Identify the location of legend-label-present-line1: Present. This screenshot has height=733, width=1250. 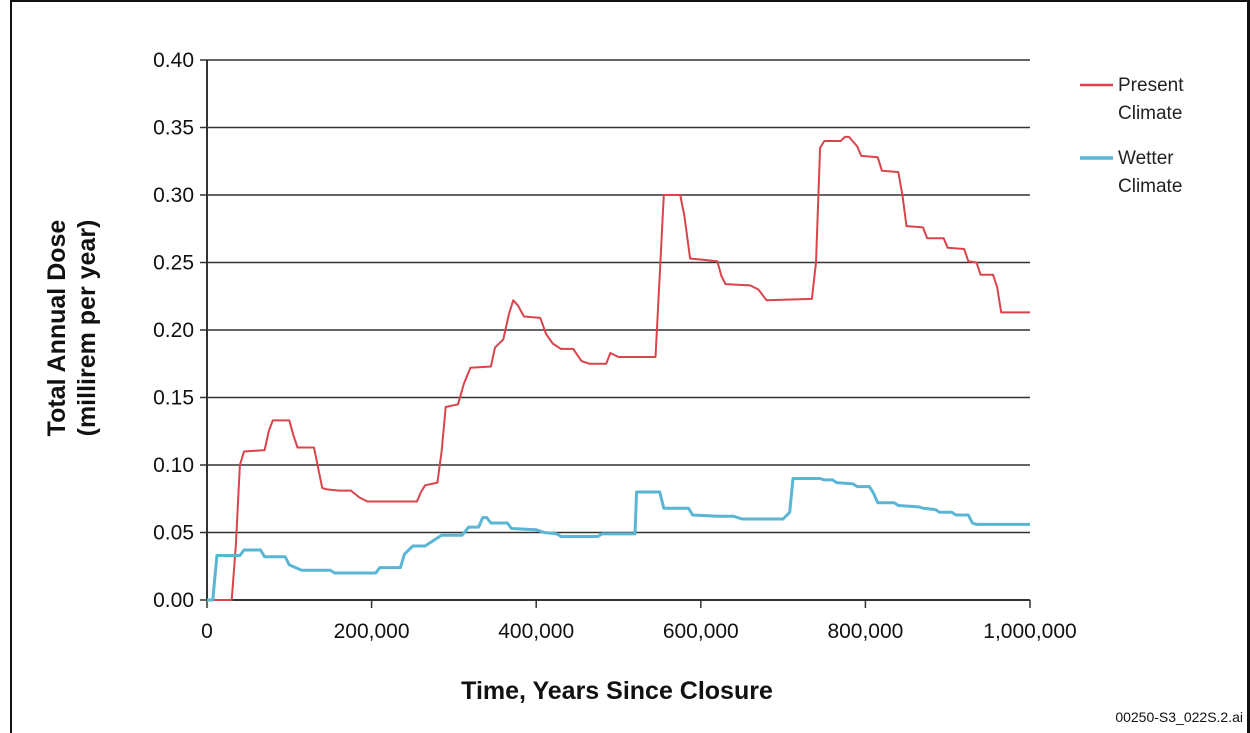
(1151, 85).